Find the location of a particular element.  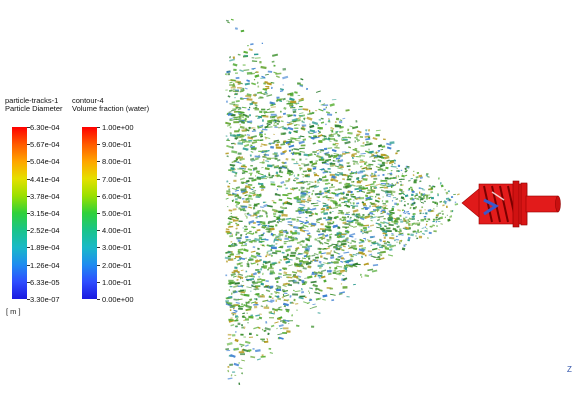

tick-label: 3.78e-04 is located at coordinates (45, 196).